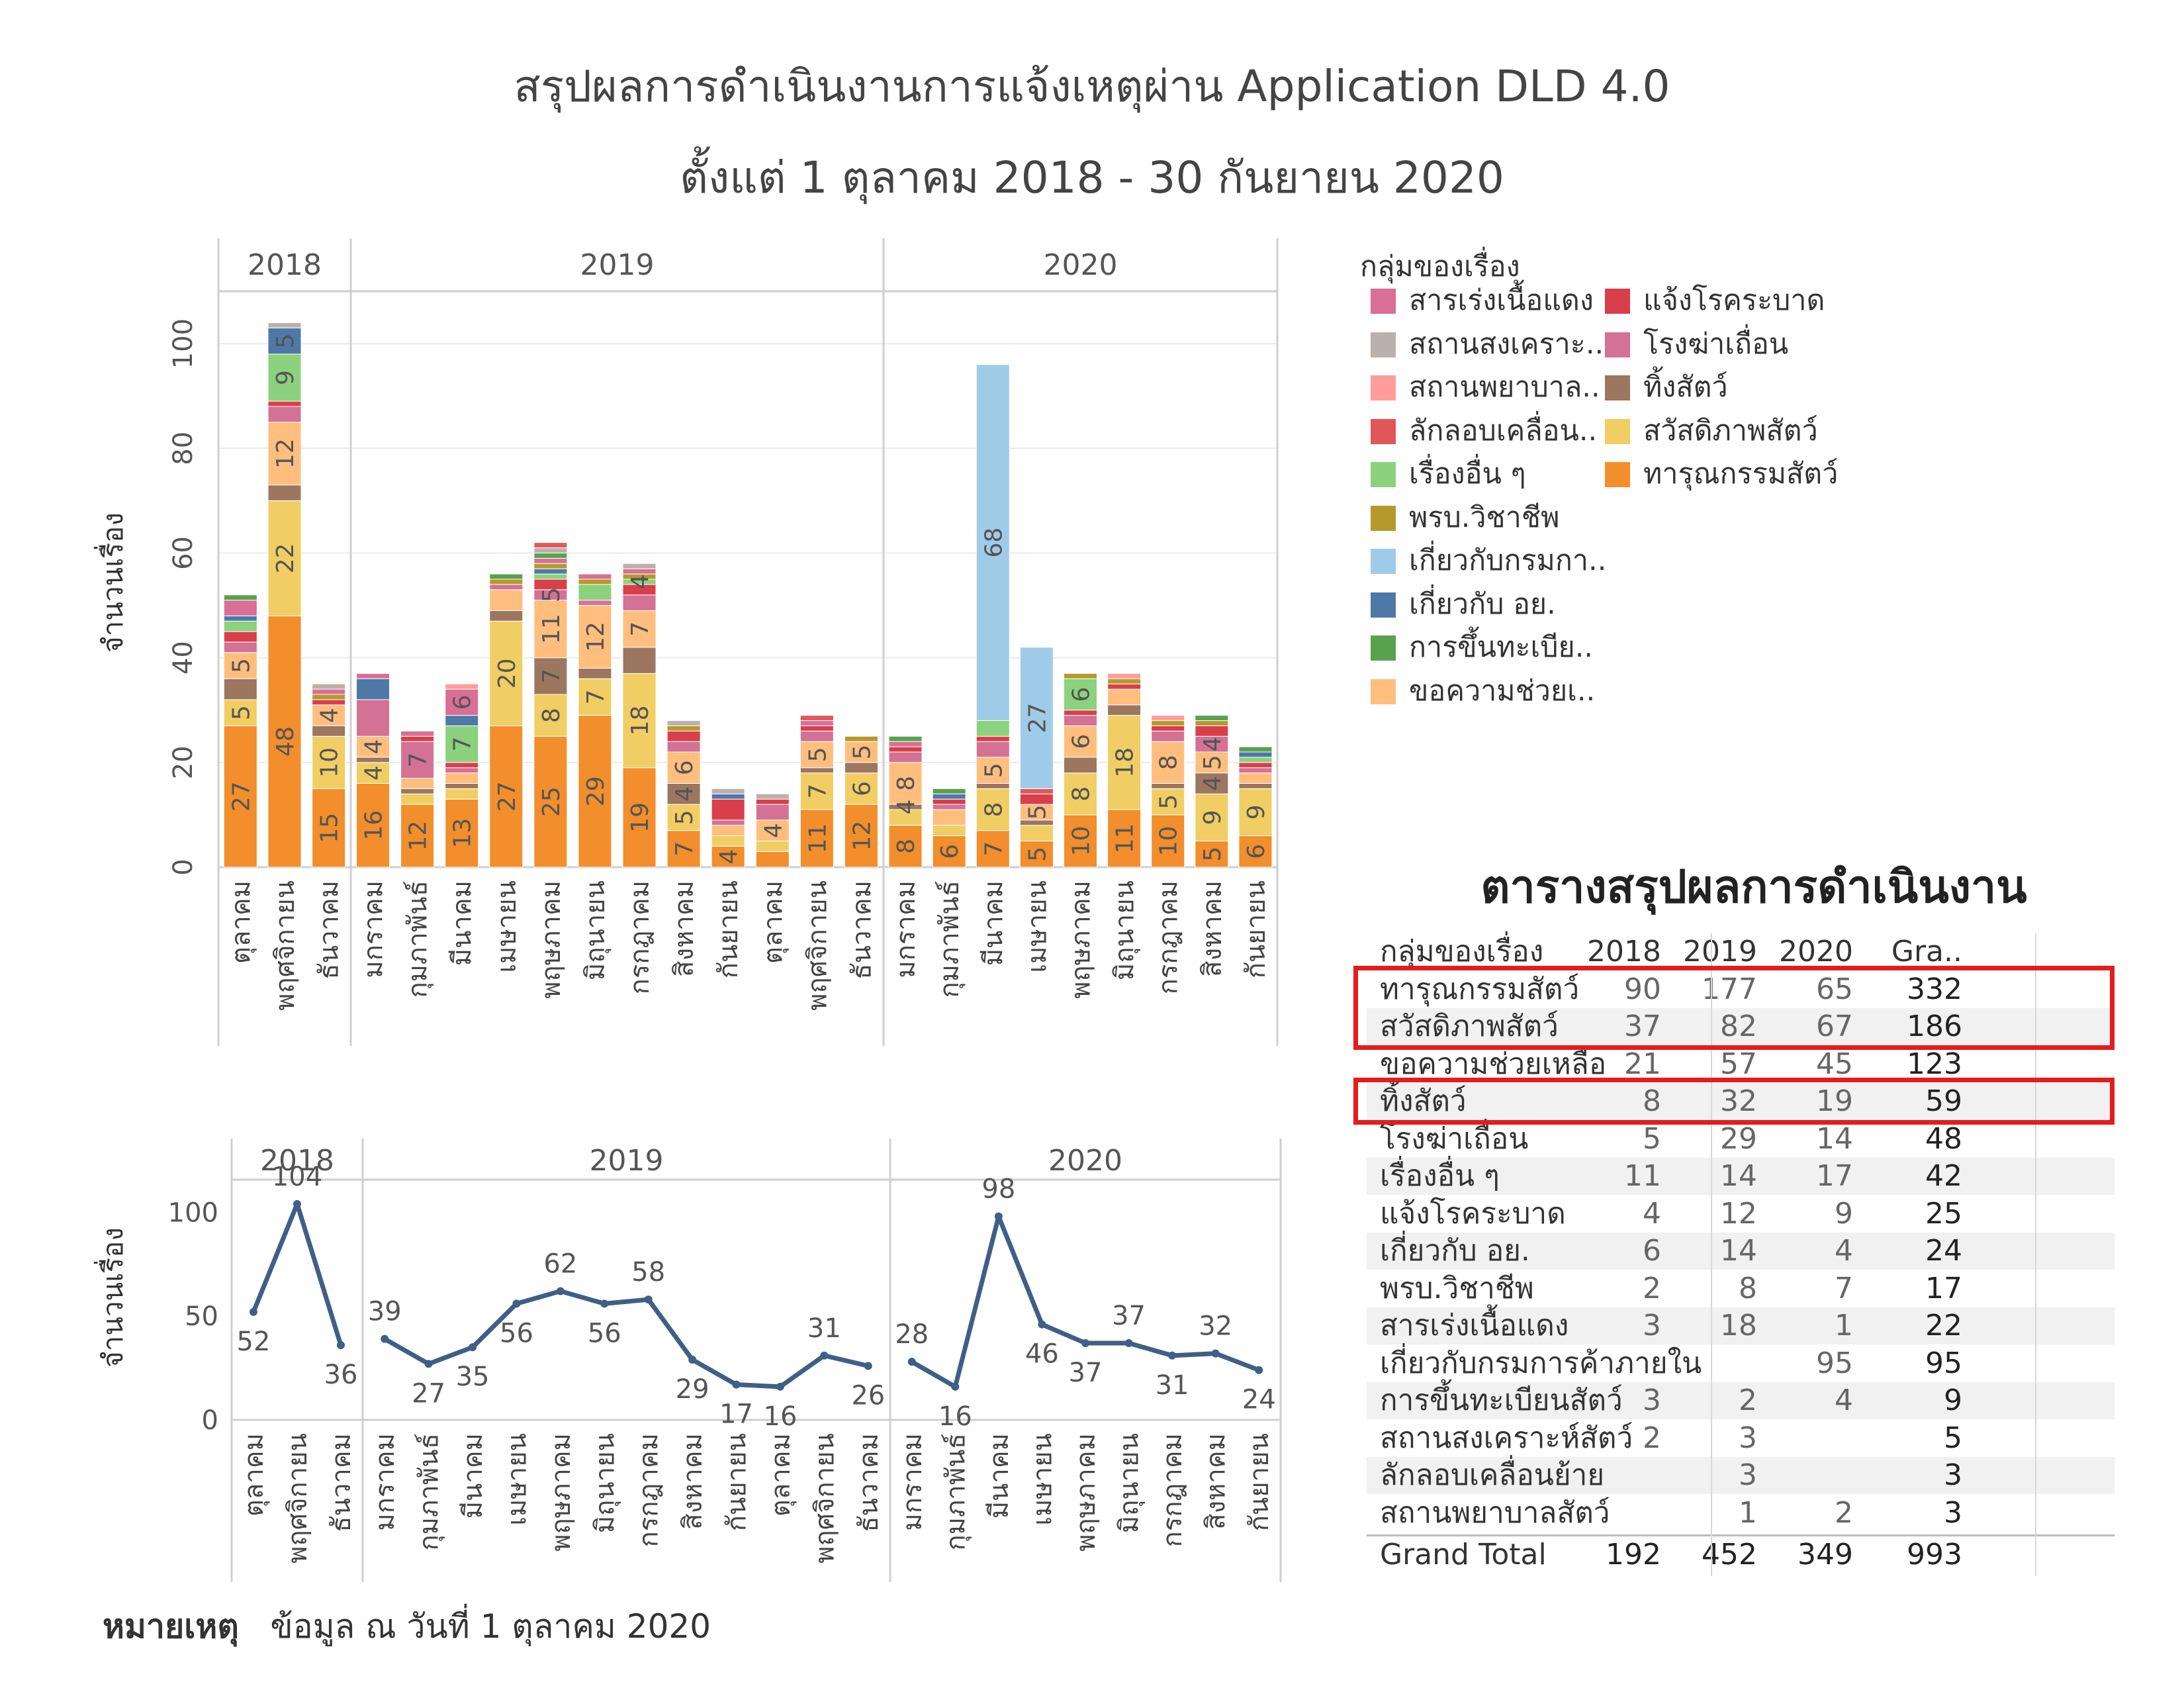 The width and height of the screenshot is (2184, 1688). Describe the element at coordinates (1741, 989) in the screenshot. I see `table-row: ทารุณกรรมสัตว์ 90 177 65 332` at that location.